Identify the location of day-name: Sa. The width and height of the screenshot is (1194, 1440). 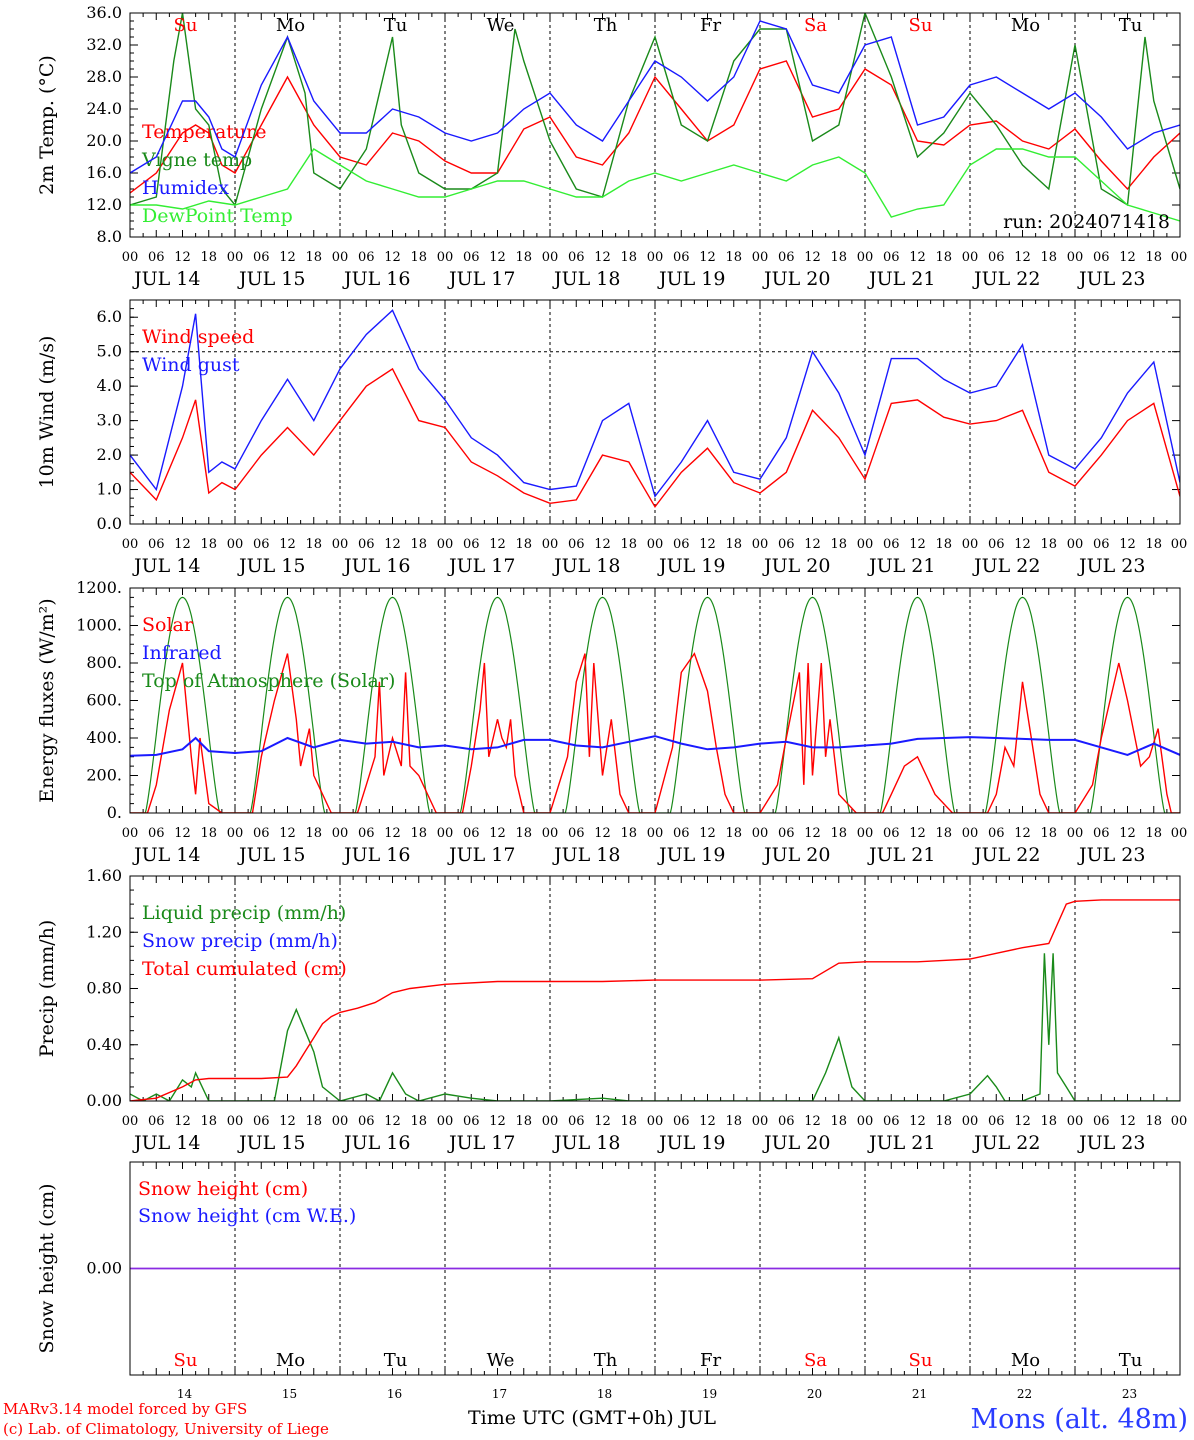
(815, 1360).